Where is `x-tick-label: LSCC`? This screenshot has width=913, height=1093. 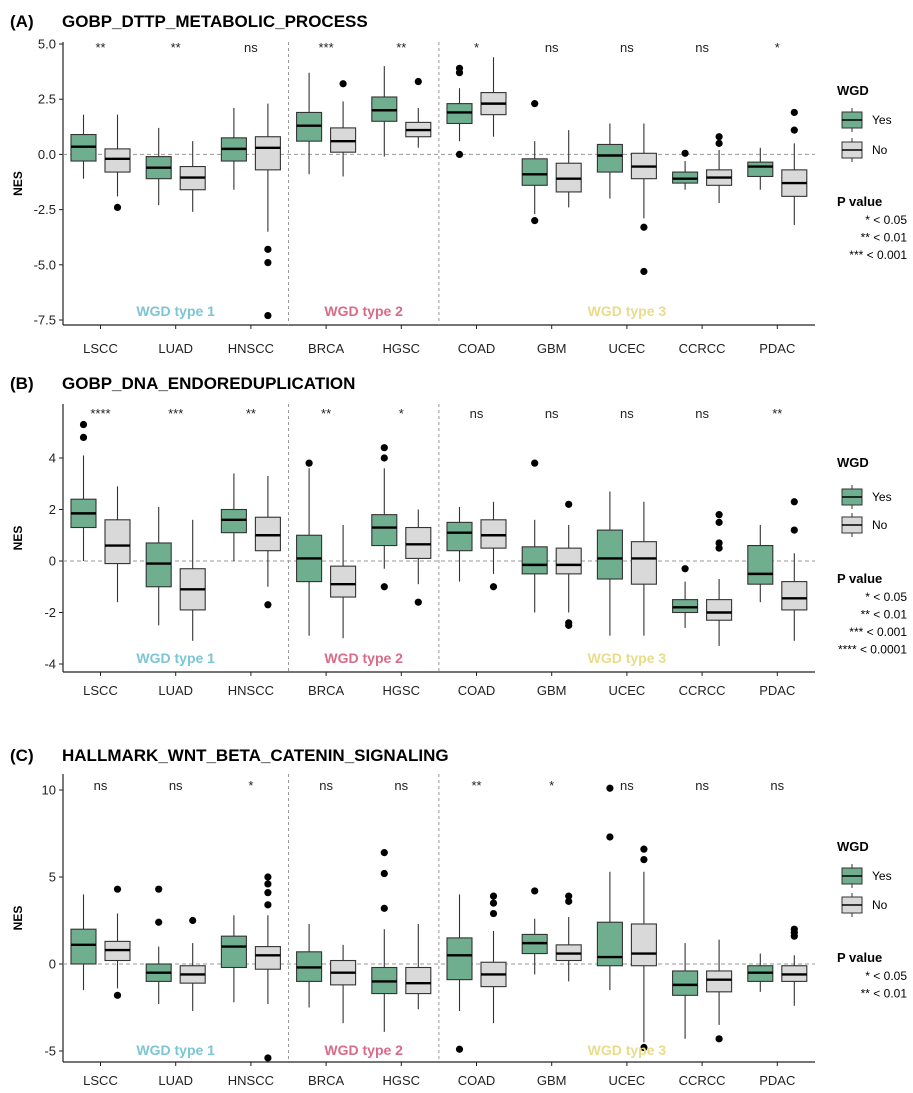
x-tick-label: LSCC is located at coordinates (100, 1080).